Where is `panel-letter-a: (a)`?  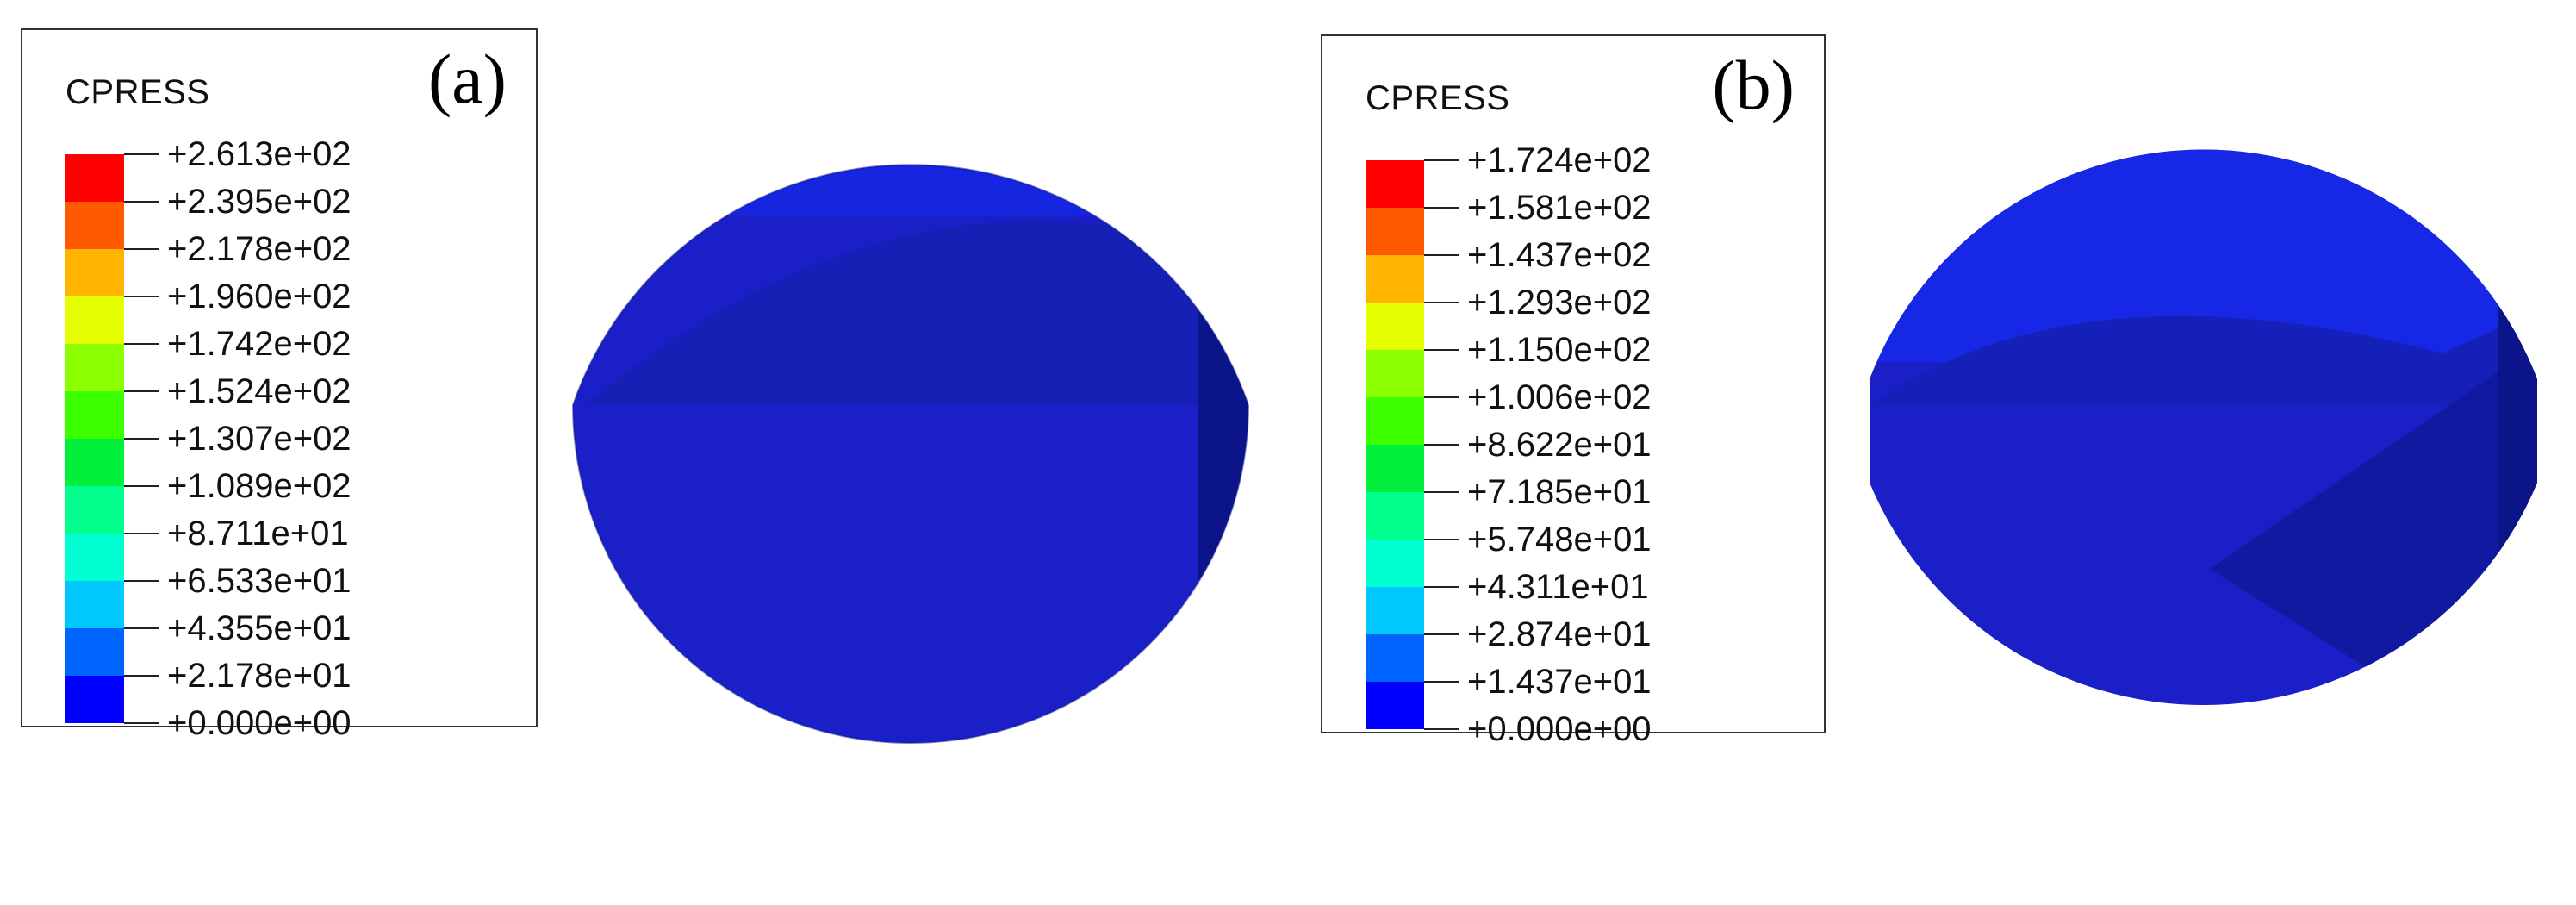 panel-letter-a: (a) is located at coordinates (467, 79).